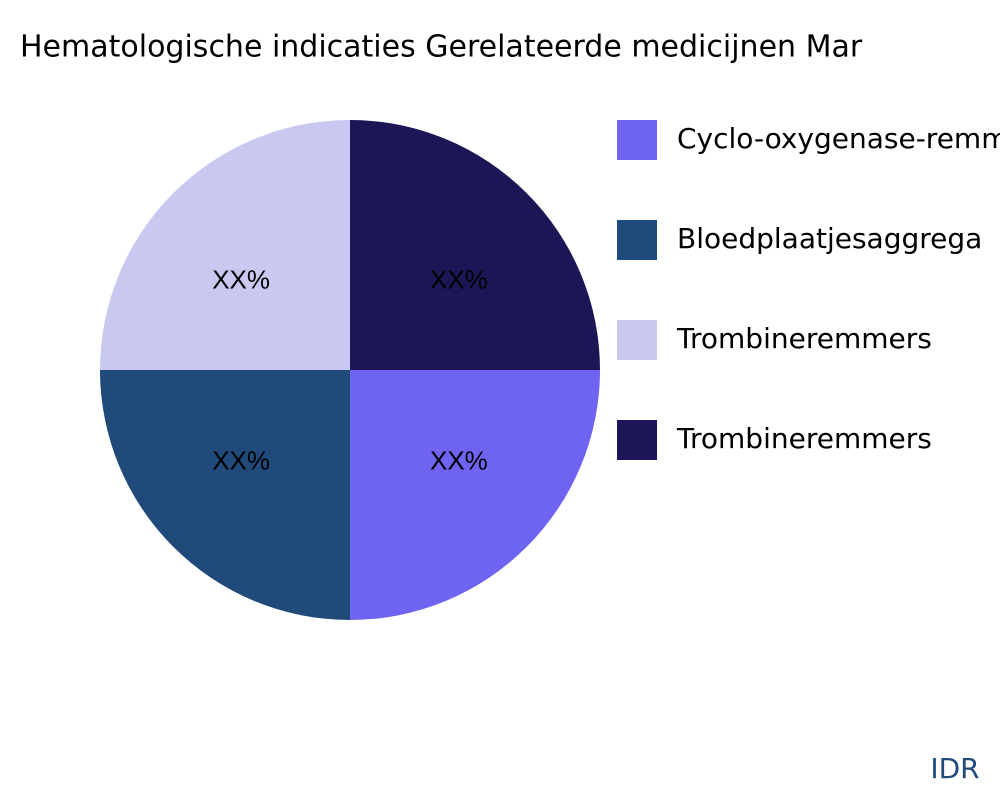  Describe the element at coordinates (838, 138) in the screenshot. I see `legend-label: Cyclo-oxygenase-remm` at that location.